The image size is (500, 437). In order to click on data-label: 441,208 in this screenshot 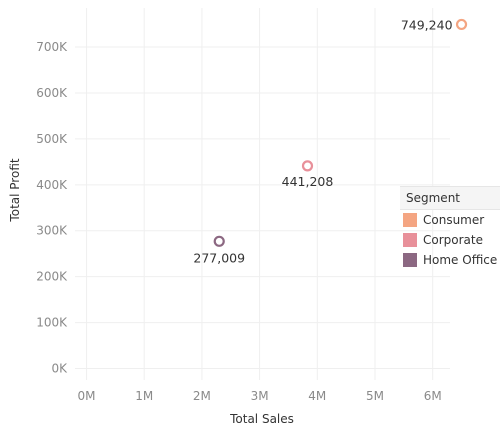, I will do `click(308, 181)`.